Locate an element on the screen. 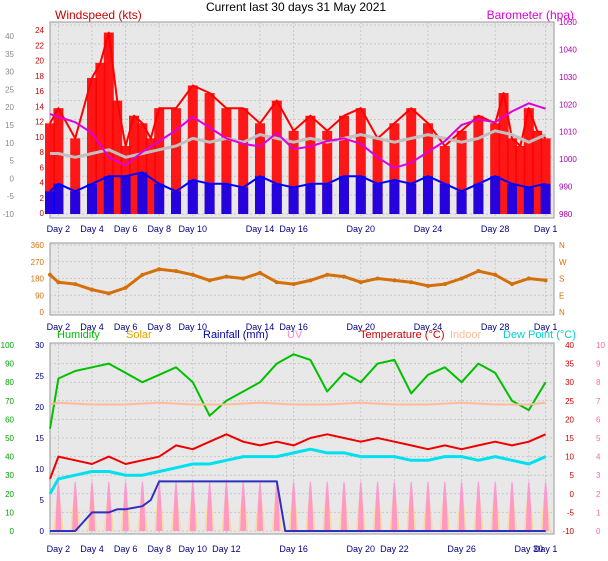  axis-tick-label: 7 is located at coordinates (598, 401).